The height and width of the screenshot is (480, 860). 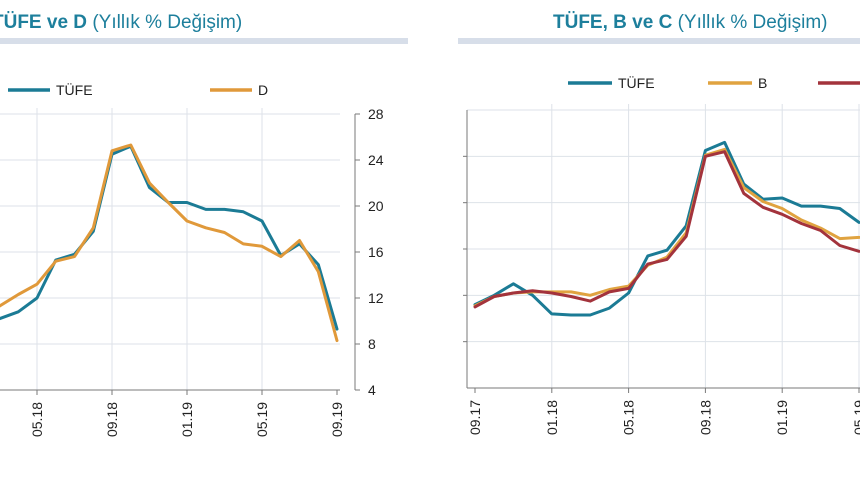 What do you see at coordinates (262, 419) in the screenshot?
I see `left-x-tick-label: 05.19` at bounding box center [262, 419].